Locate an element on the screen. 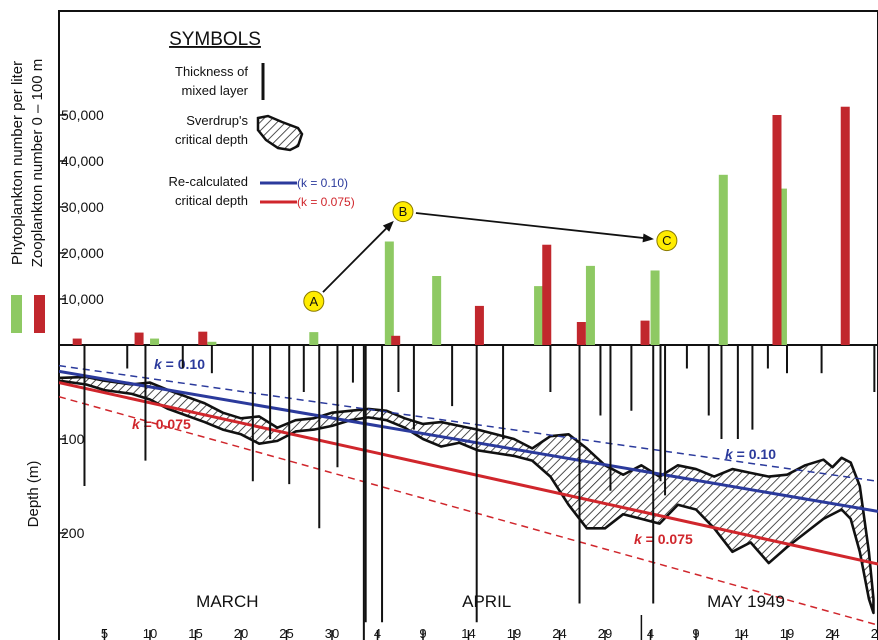 This screenshot has height=640, width=878. day-tick-label: 5 is located at coordinates (104, 633).